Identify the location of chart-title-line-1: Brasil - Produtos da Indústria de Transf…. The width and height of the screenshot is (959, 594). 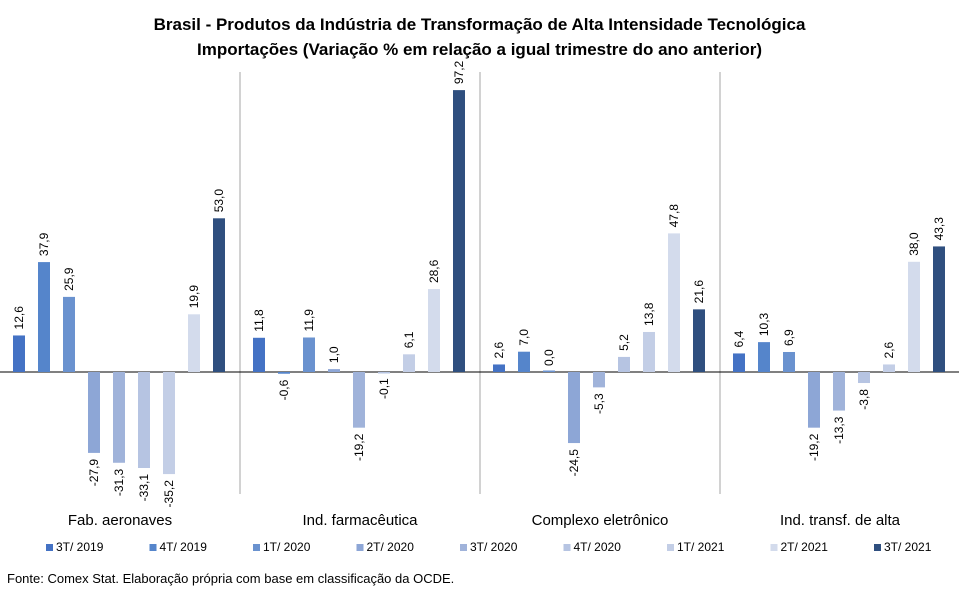
(479, 24).